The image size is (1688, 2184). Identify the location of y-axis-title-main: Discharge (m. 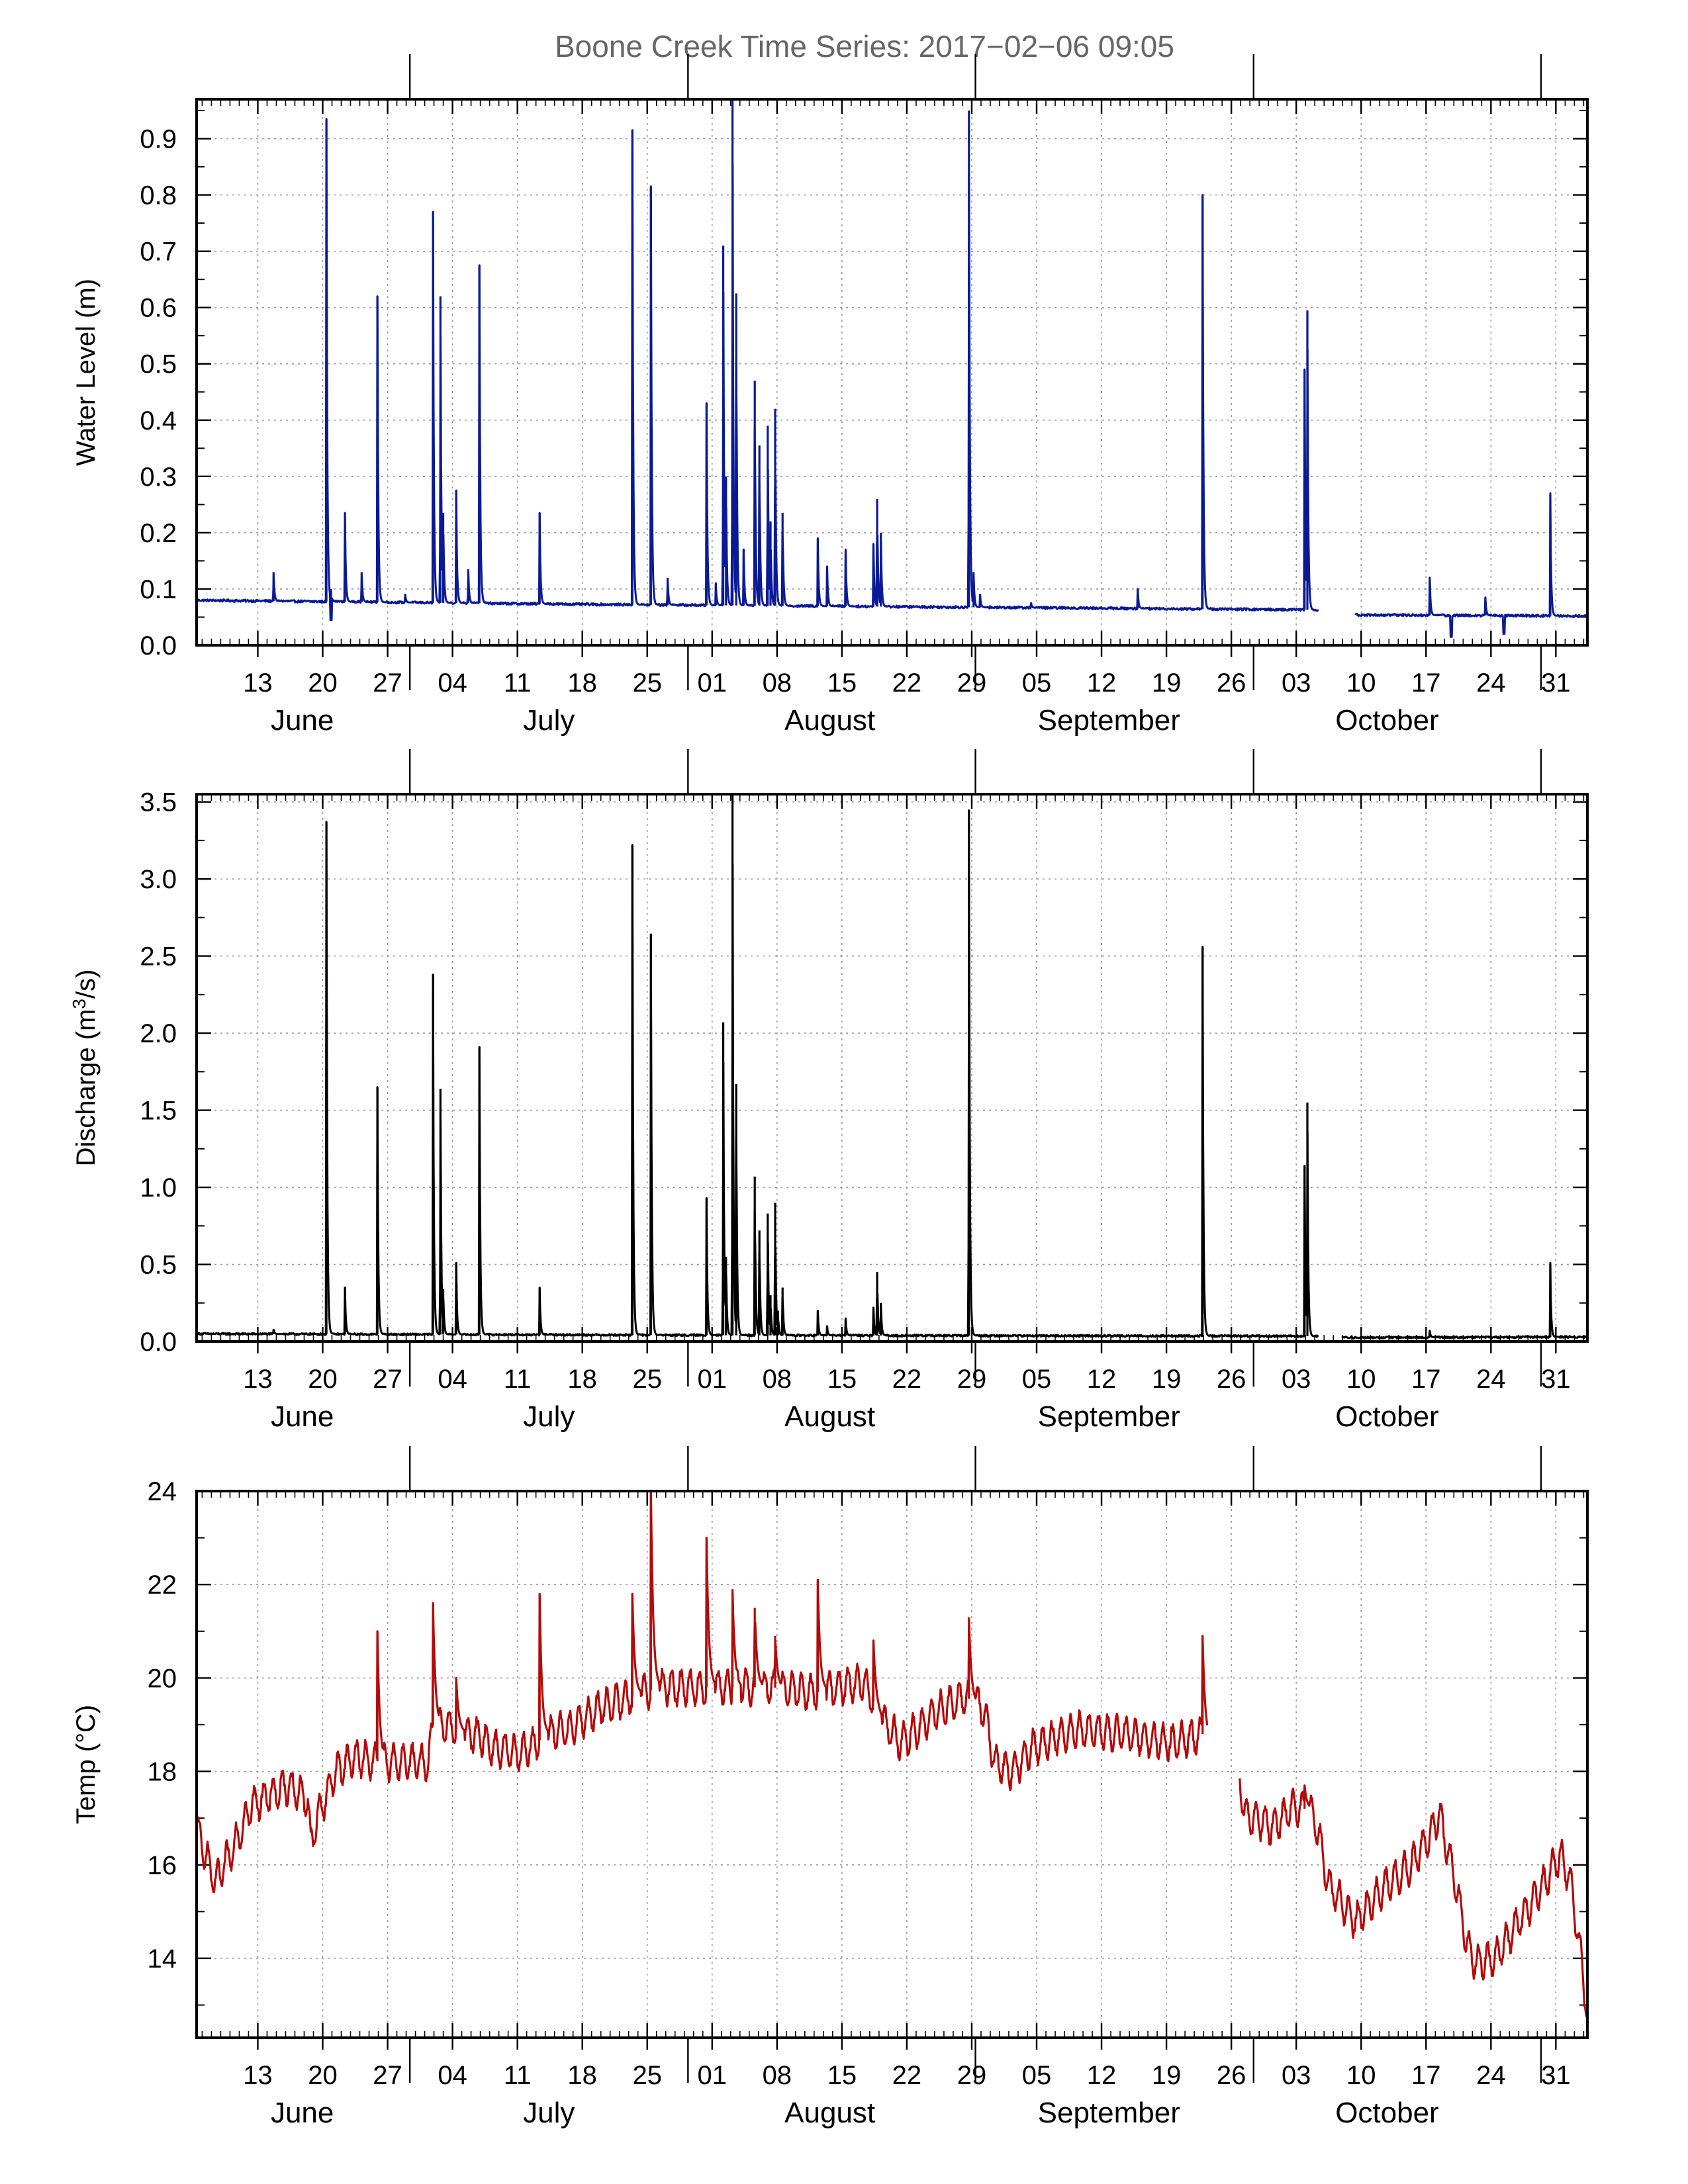
(86, 1088).